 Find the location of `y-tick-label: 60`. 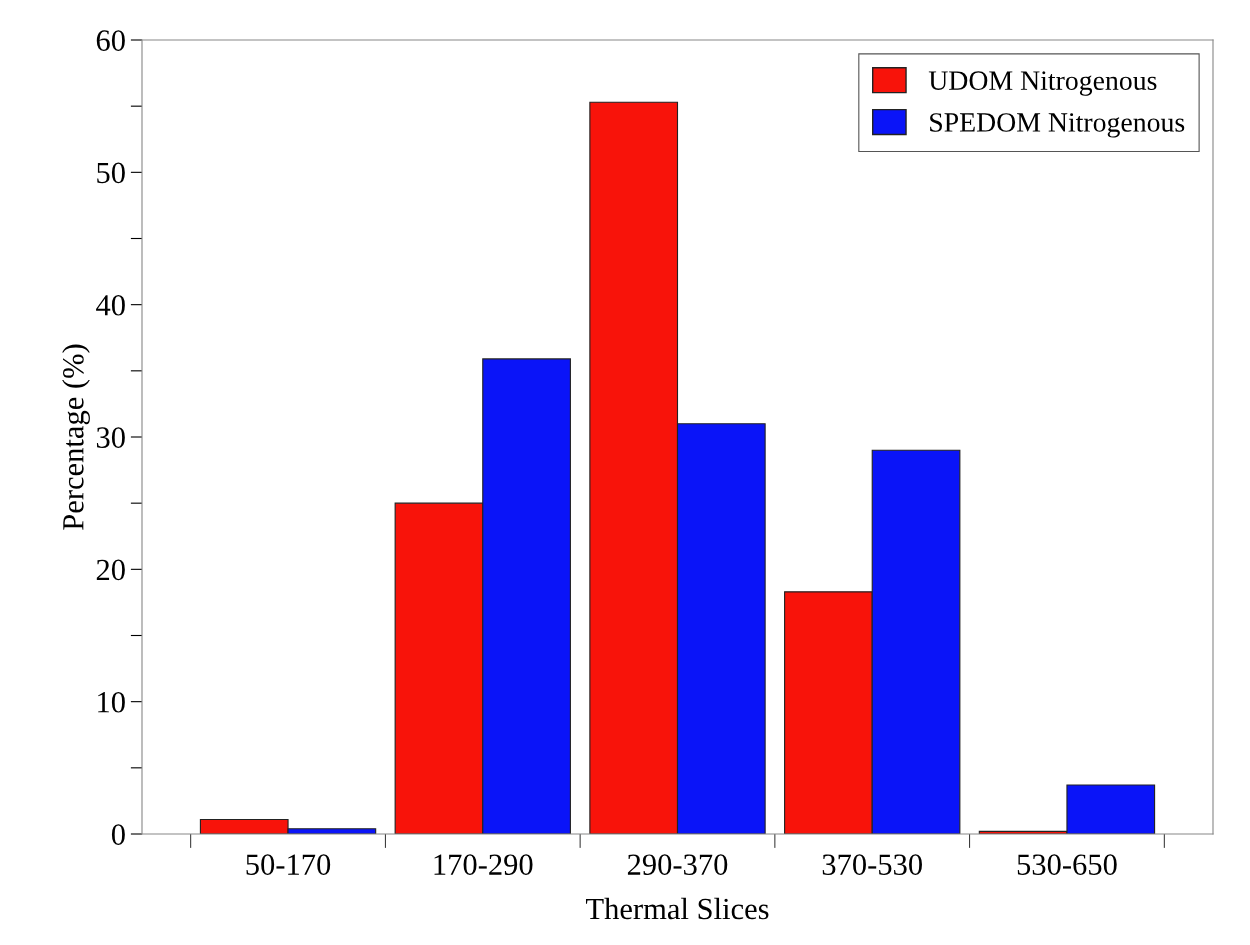

y-tick-label: 60 is located at coordinates (110, 40).